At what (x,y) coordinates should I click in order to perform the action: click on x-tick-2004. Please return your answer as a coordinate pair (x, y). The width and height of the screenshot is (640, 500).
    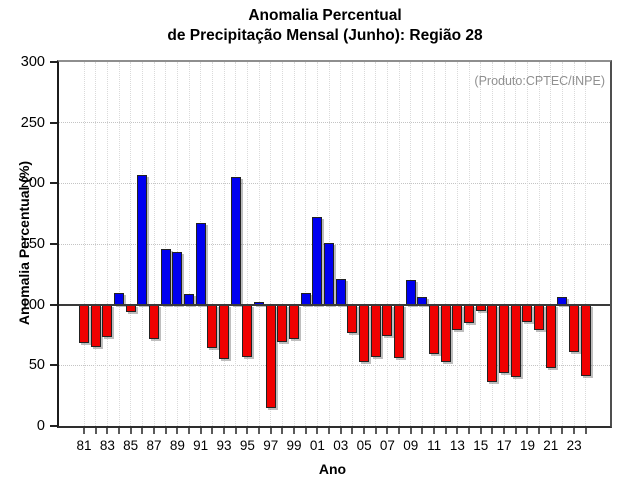
    Looking at the image, I should click on (352, 431).